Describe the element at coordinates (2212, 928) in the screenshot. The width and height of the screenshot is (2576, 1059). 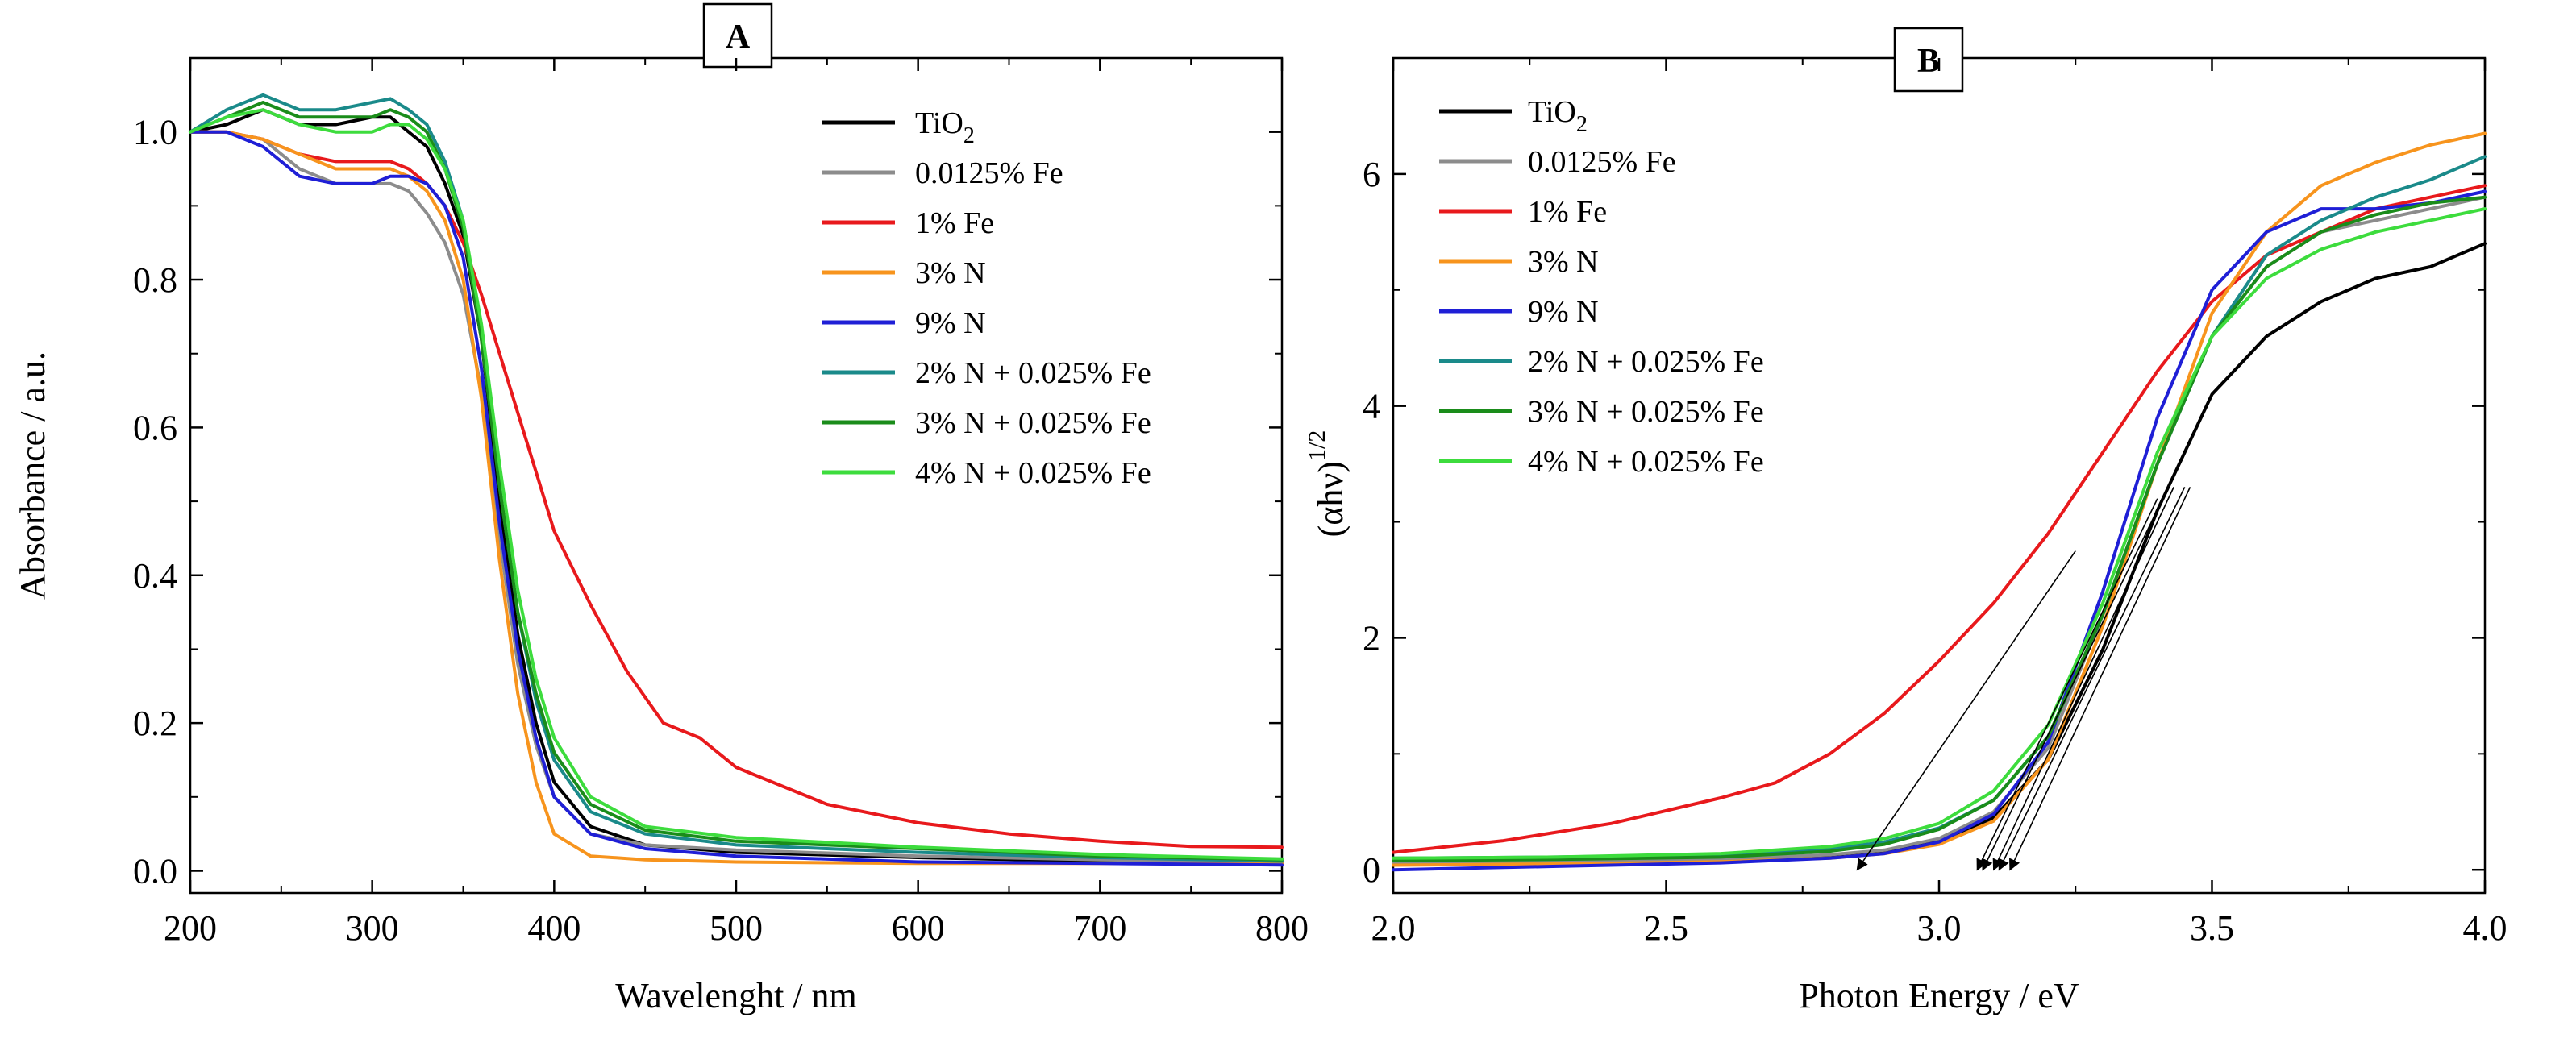
I see `x-tick-label: 3.5` at that location.